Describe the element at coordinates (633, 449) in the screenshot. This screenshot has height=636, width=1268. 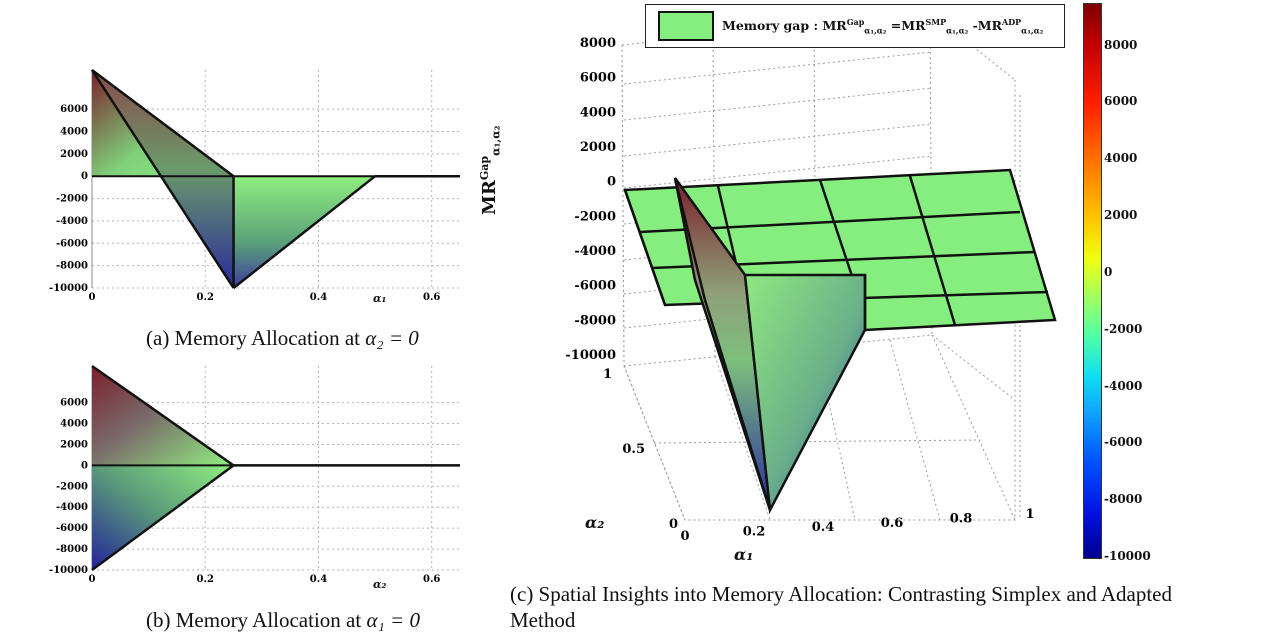
I see `y-tick-label: 0.5` at that location.